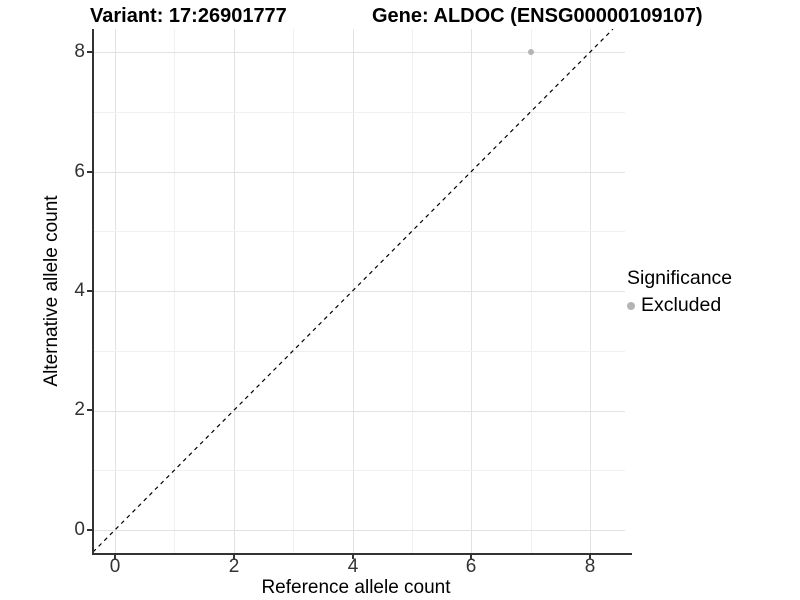 The width and height of the screenshot is (800, 600). I want to click on legend-item-label: Excluded, so click(681, 305).